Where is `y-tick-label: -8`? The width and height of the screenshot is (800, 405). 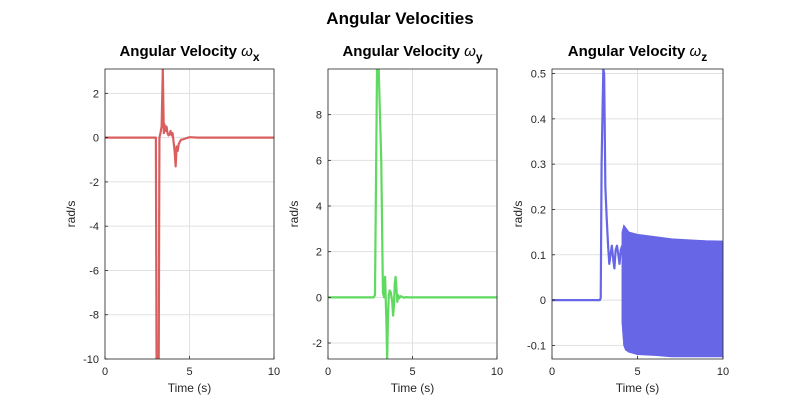
y-tick-label: -8 is located at coordinates (94, 316).